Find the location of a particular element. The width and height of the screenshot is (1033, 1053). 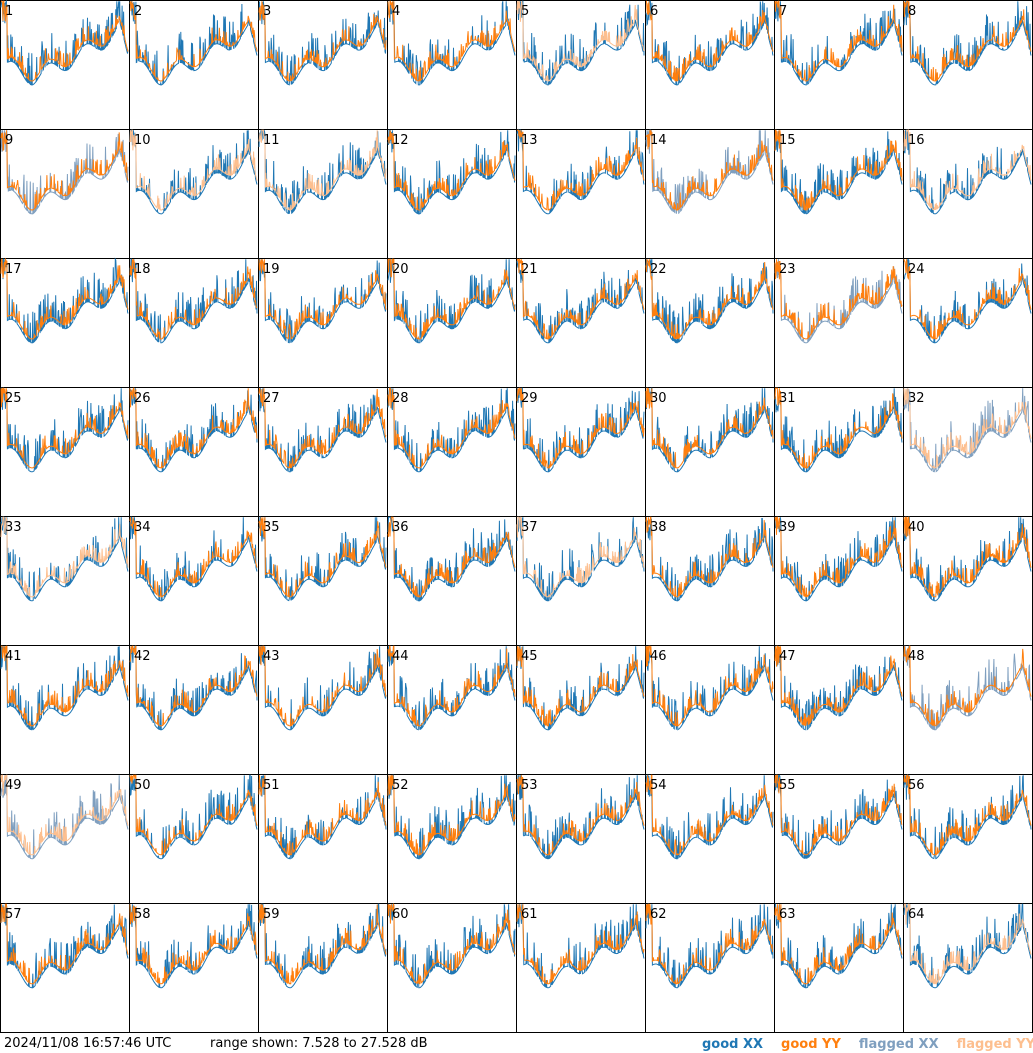

panel-label: 2 is located at coordinates (138, 11).